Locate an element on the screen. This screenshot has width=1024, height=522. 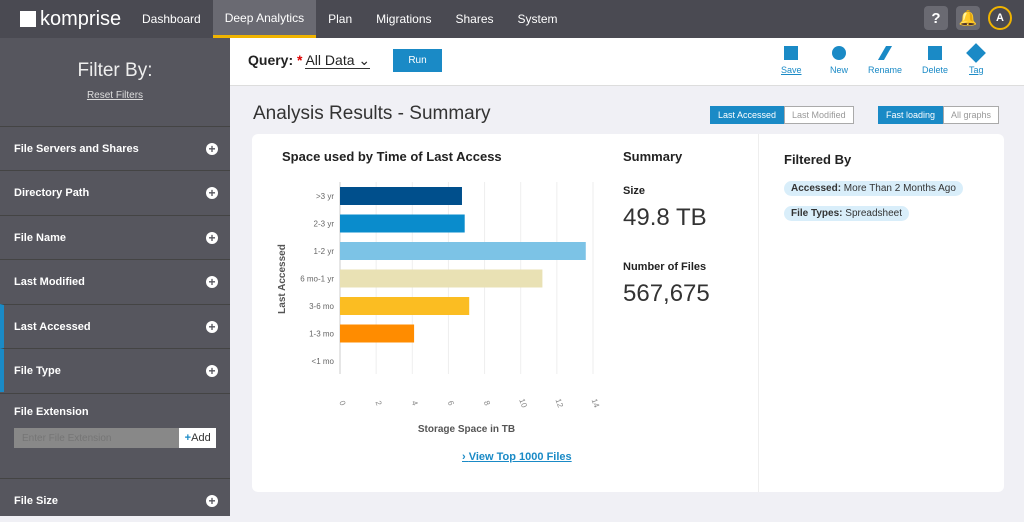
add-extension-button: + Add is located at coordinates (197, 438).